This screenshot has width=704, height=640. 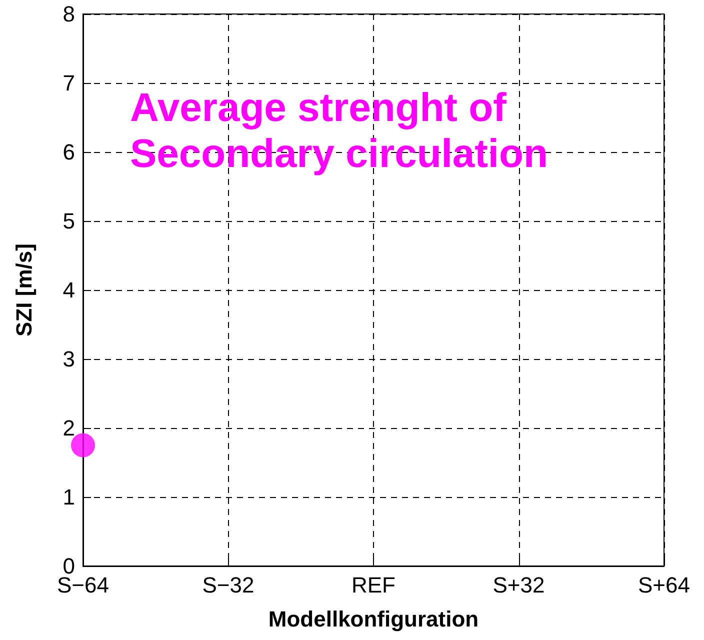 I want to click on x-tick-label: S−32, so click(x=228, y=585).